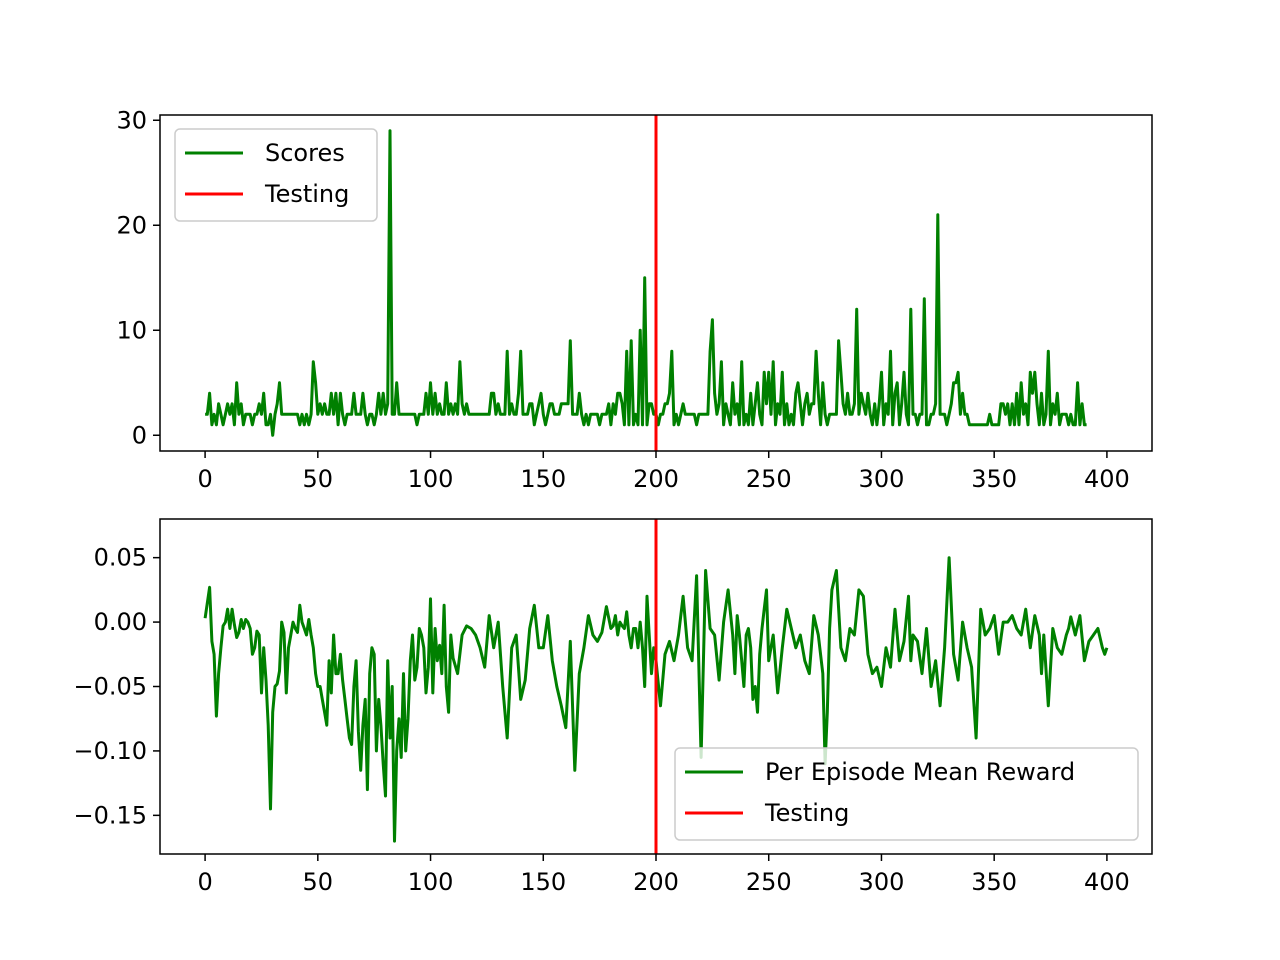 This screenshot has width=1280, height=960. I want to click on y-tick-label: 30, so click(131, 120).